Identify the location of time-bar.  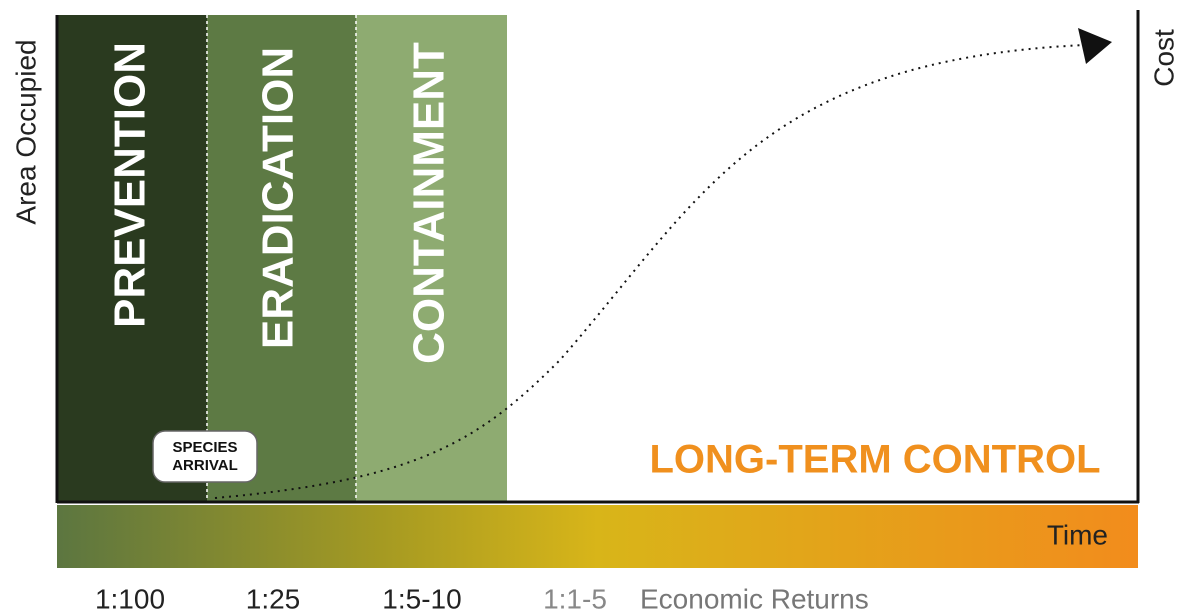
(597, 536).